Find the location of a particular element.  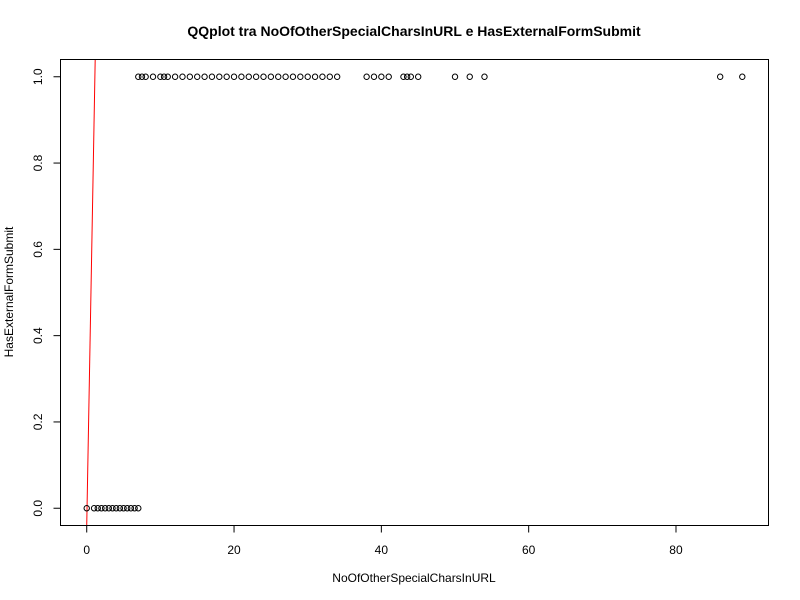

x-axis-label: NoOfOtherSpecialCharsInURL is located at coordinates (414, 578).